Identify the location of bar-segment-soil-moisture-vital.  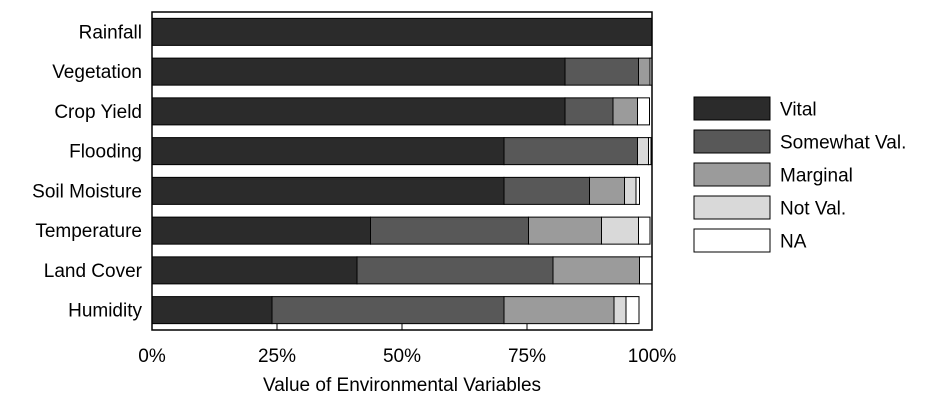
(328, 190).